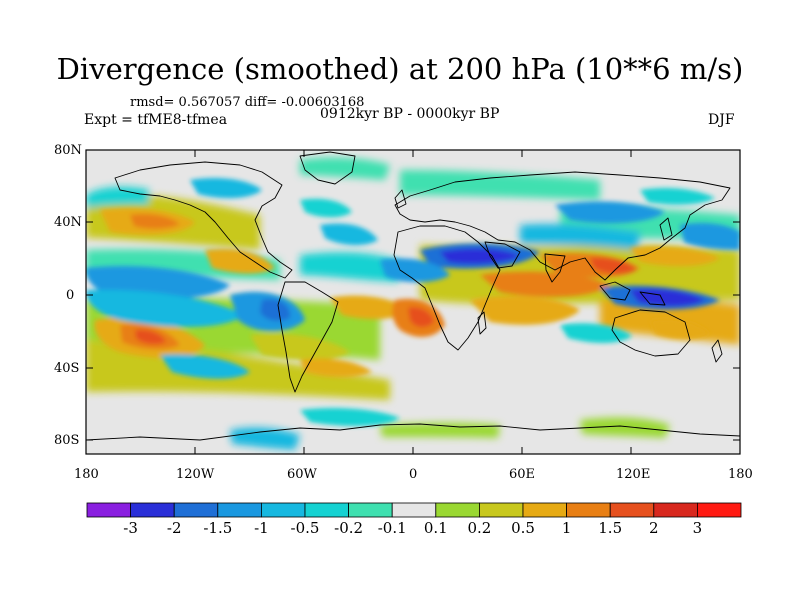  I want to click on colorbar-label: 0.1, so click(435, 528).